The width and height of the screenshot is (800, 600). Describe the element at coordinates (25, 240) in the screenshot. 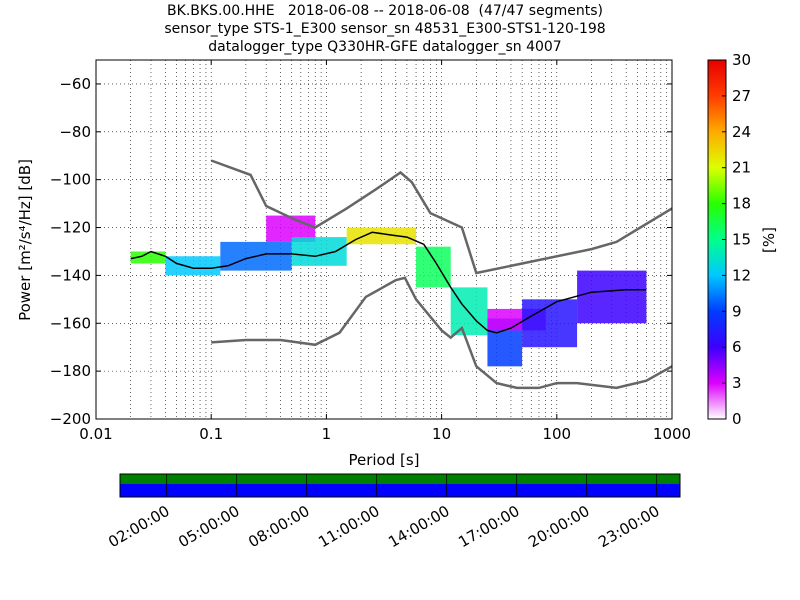

I see `y-axis-label: Power [m²/s⁴/Hz] [dB]` at that location.